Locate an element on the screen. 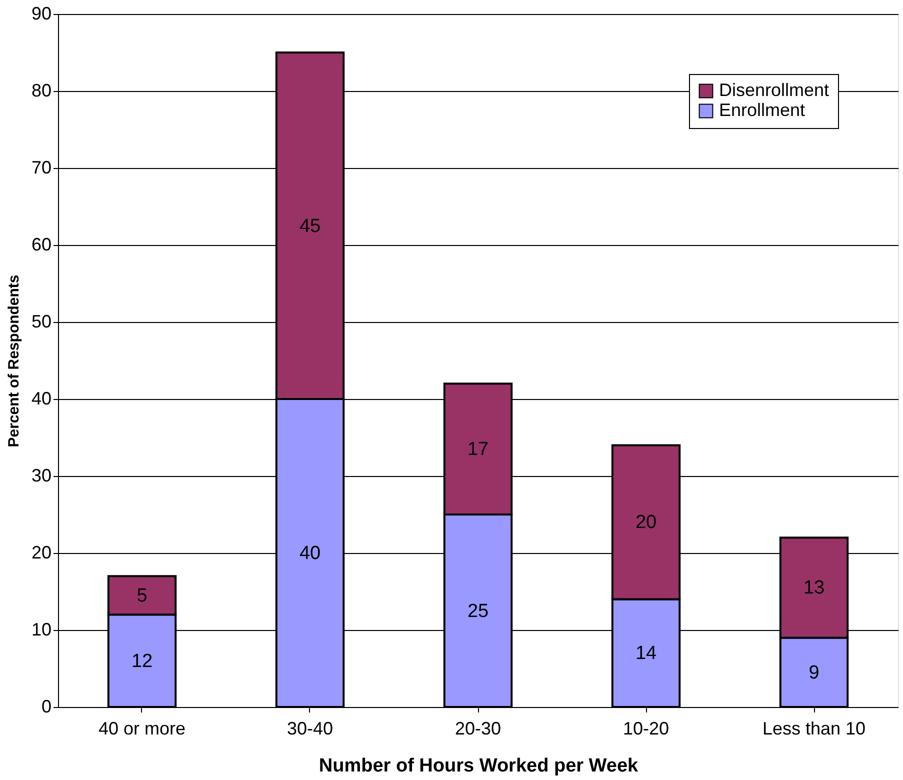 The image size is (903, 780). data-label: 13 is located at coordinates (814, 588).